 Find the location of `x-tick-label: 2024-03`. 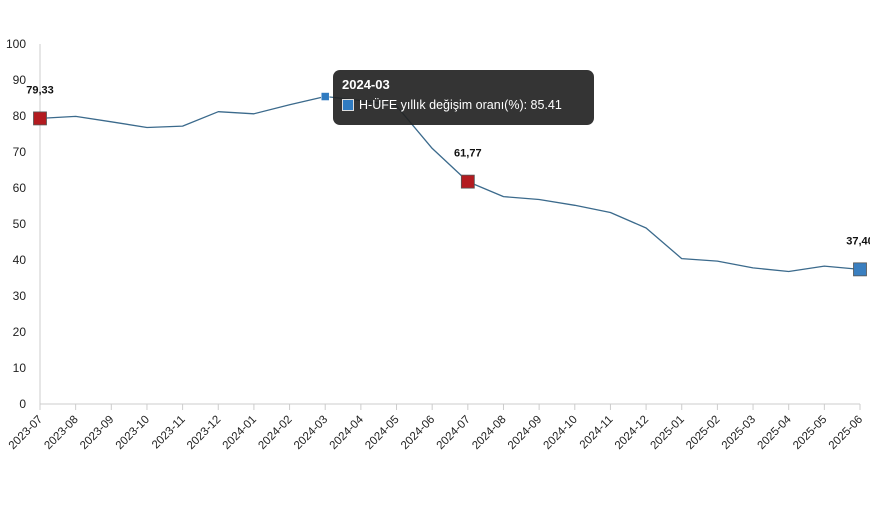

x-tick-label: 2024-03 is located at coordinates (311, 433).